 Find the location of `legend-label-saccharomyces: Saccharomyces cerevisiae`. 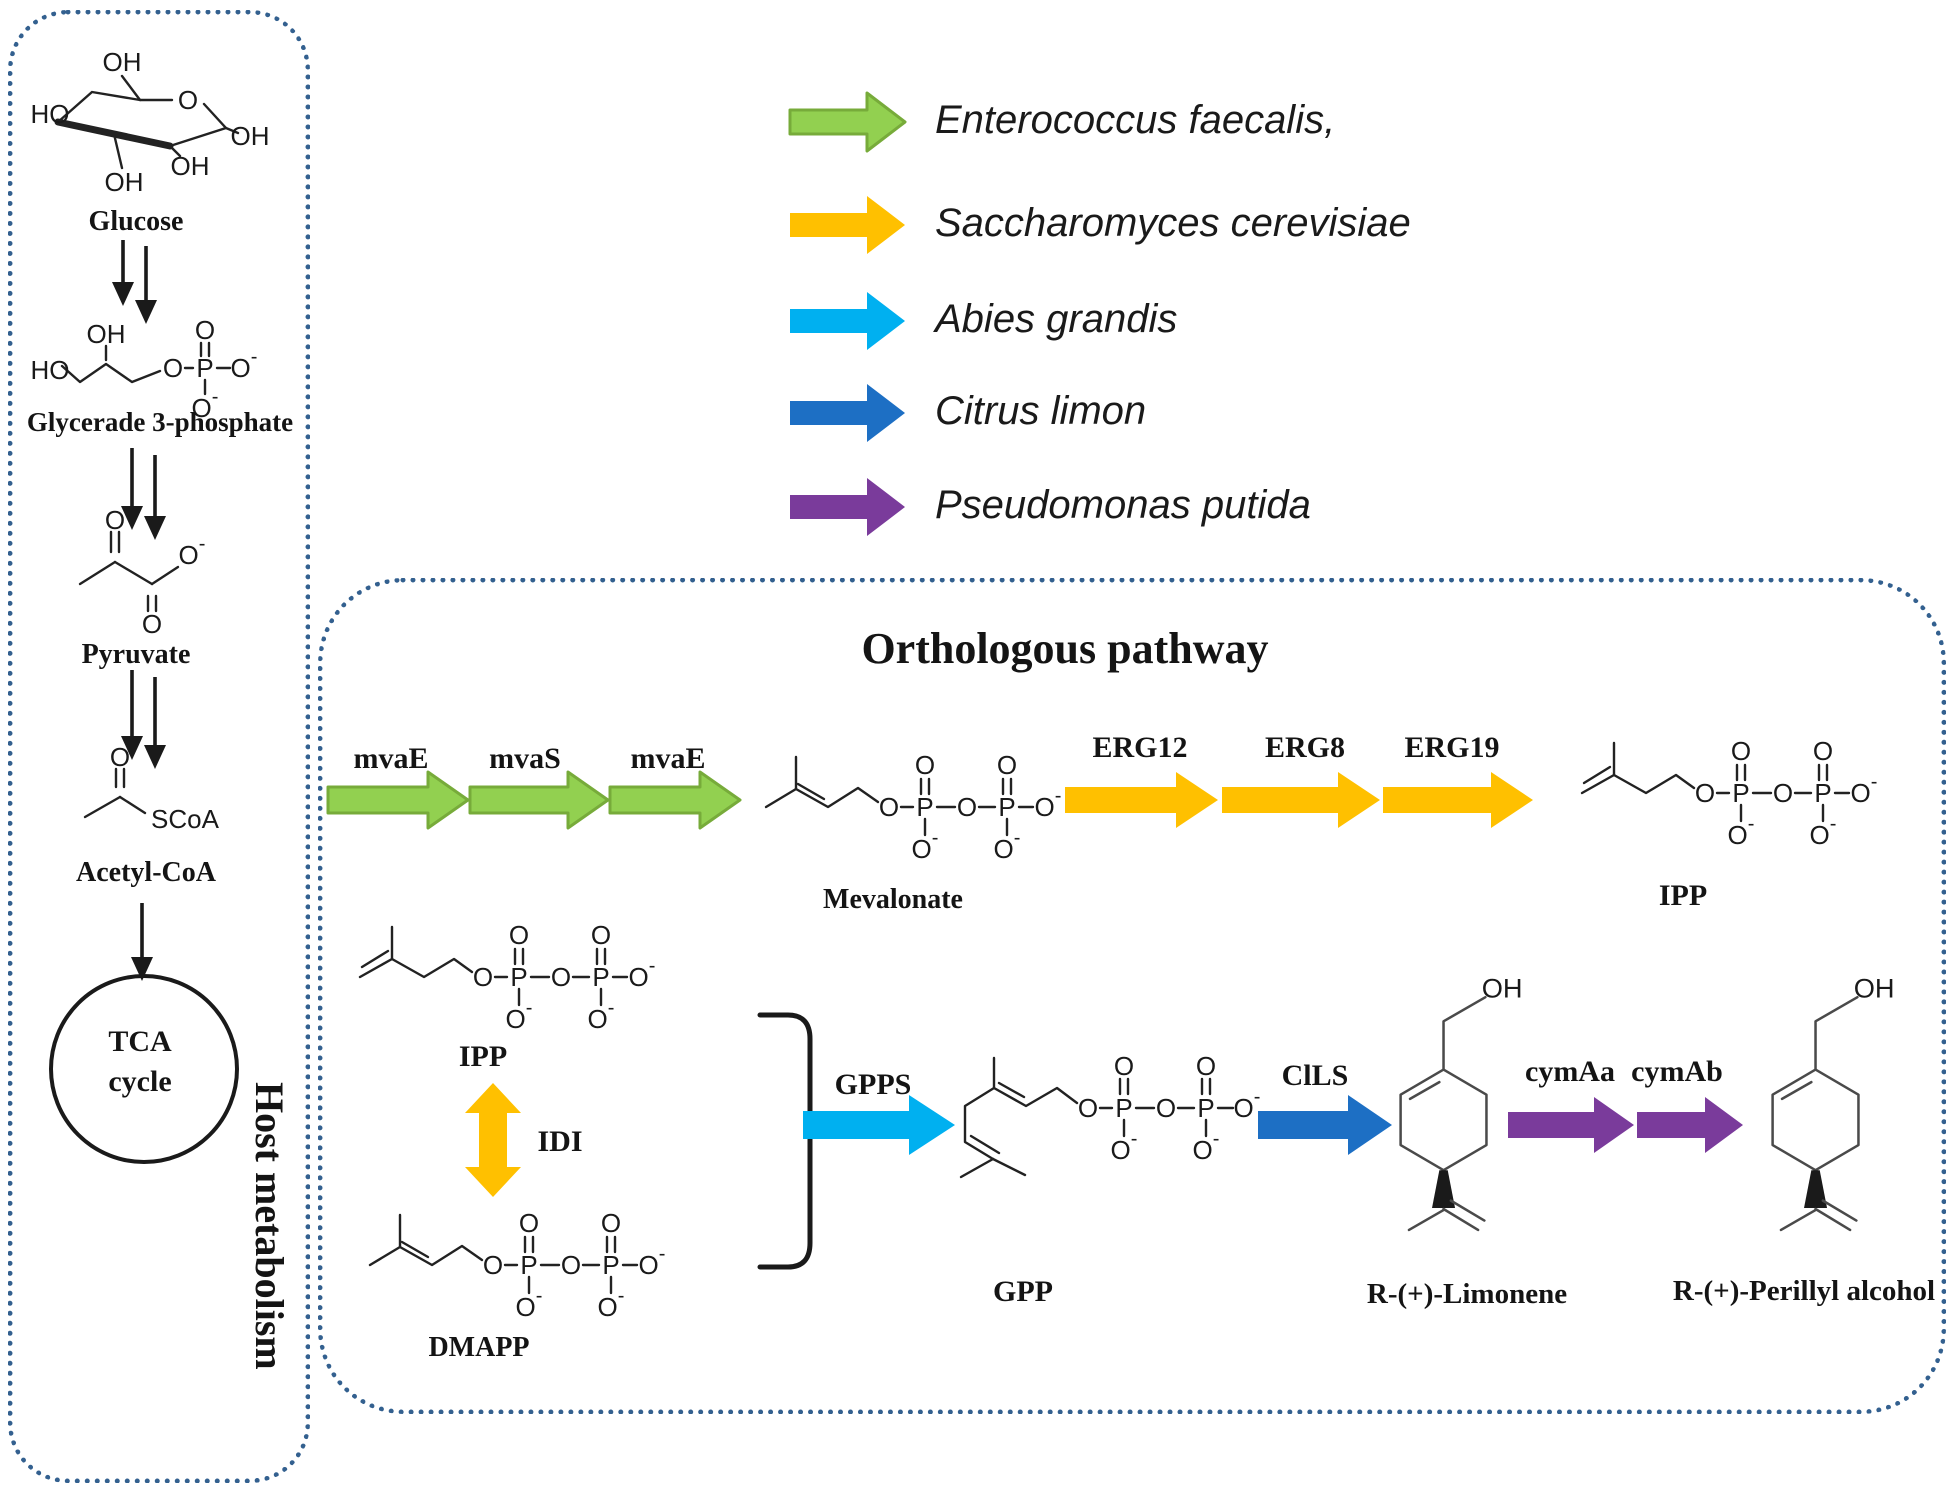

legend-label-saccharomyces: Saccharomyces cerevisiae is located at coordinates (1173, 223).